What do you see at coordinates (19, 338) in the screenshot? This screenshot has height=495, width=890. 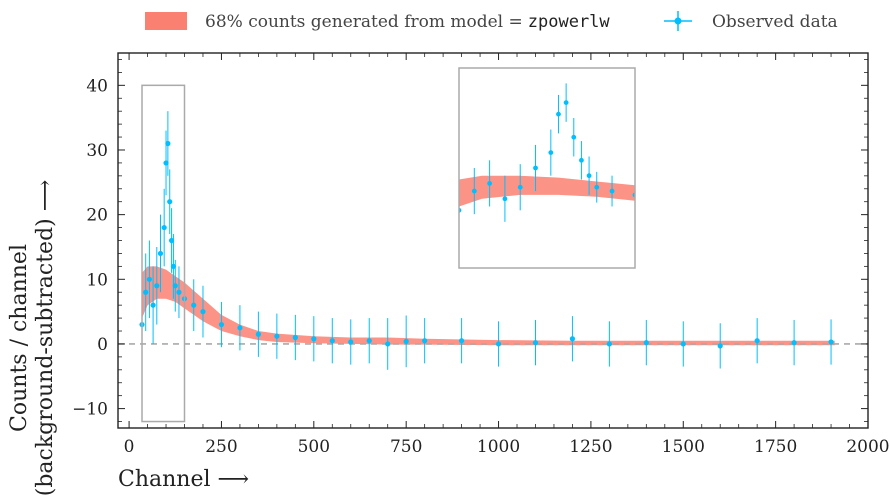 I see `y-axis-label-line1: Counts / channel` at bounding box center [19, 338].